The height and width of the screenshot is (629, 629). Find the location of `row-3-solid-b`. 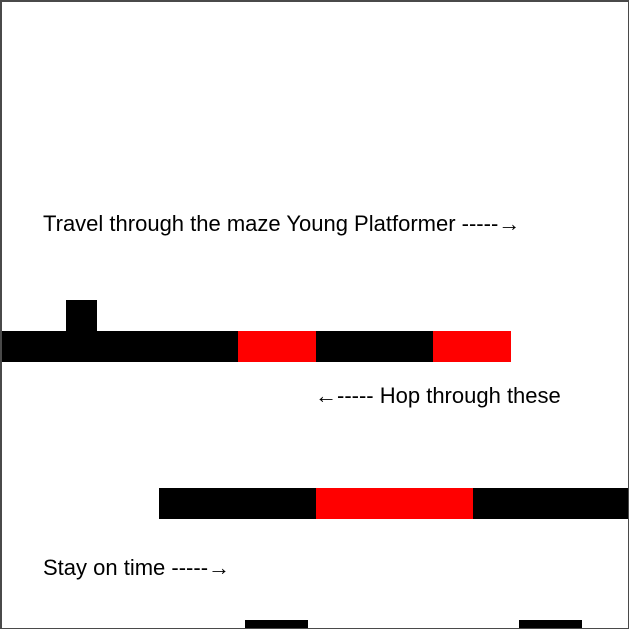

row-3-solid-b is located at coordinates (550, 624).